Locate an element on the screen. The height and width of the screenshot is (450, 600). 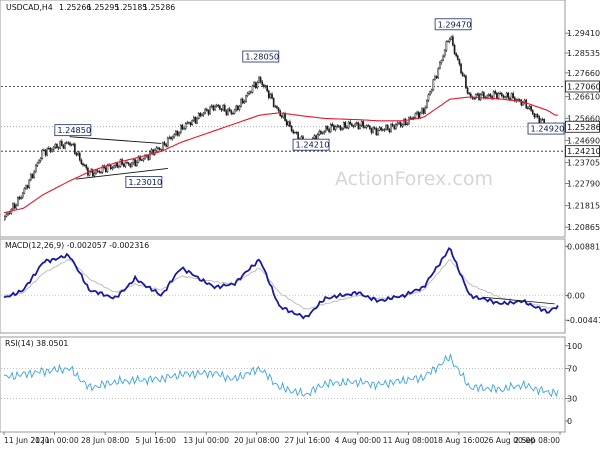
annotation-label: 1.23010 is located at coordinates (145, 182).